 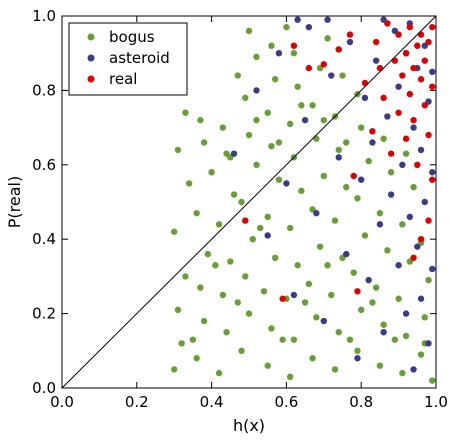 What do you see at coordinates (436, 402) in the screenshot?
I see `x-tick-label: 1.0` at bounding box center [436, 402].